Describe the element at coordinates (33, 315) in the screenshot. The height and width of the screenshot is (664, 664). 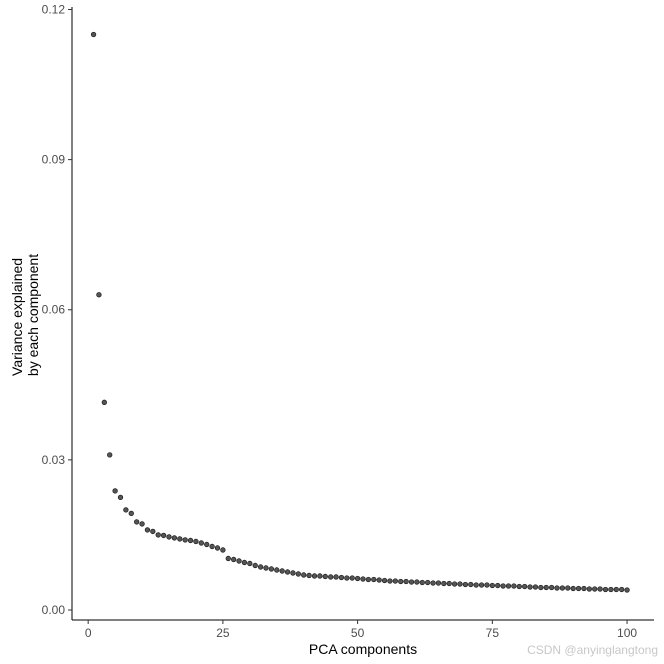
I see `y-axis-title-line-2: by each component` at that location.